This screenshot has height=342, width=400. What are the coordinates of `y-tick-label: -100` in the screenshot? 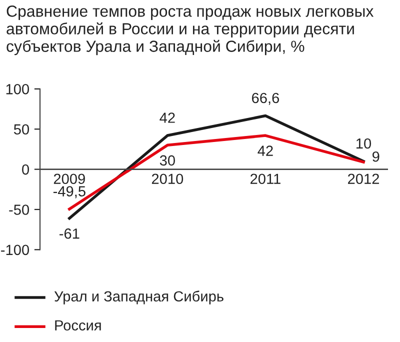 It's located at (15, 250).